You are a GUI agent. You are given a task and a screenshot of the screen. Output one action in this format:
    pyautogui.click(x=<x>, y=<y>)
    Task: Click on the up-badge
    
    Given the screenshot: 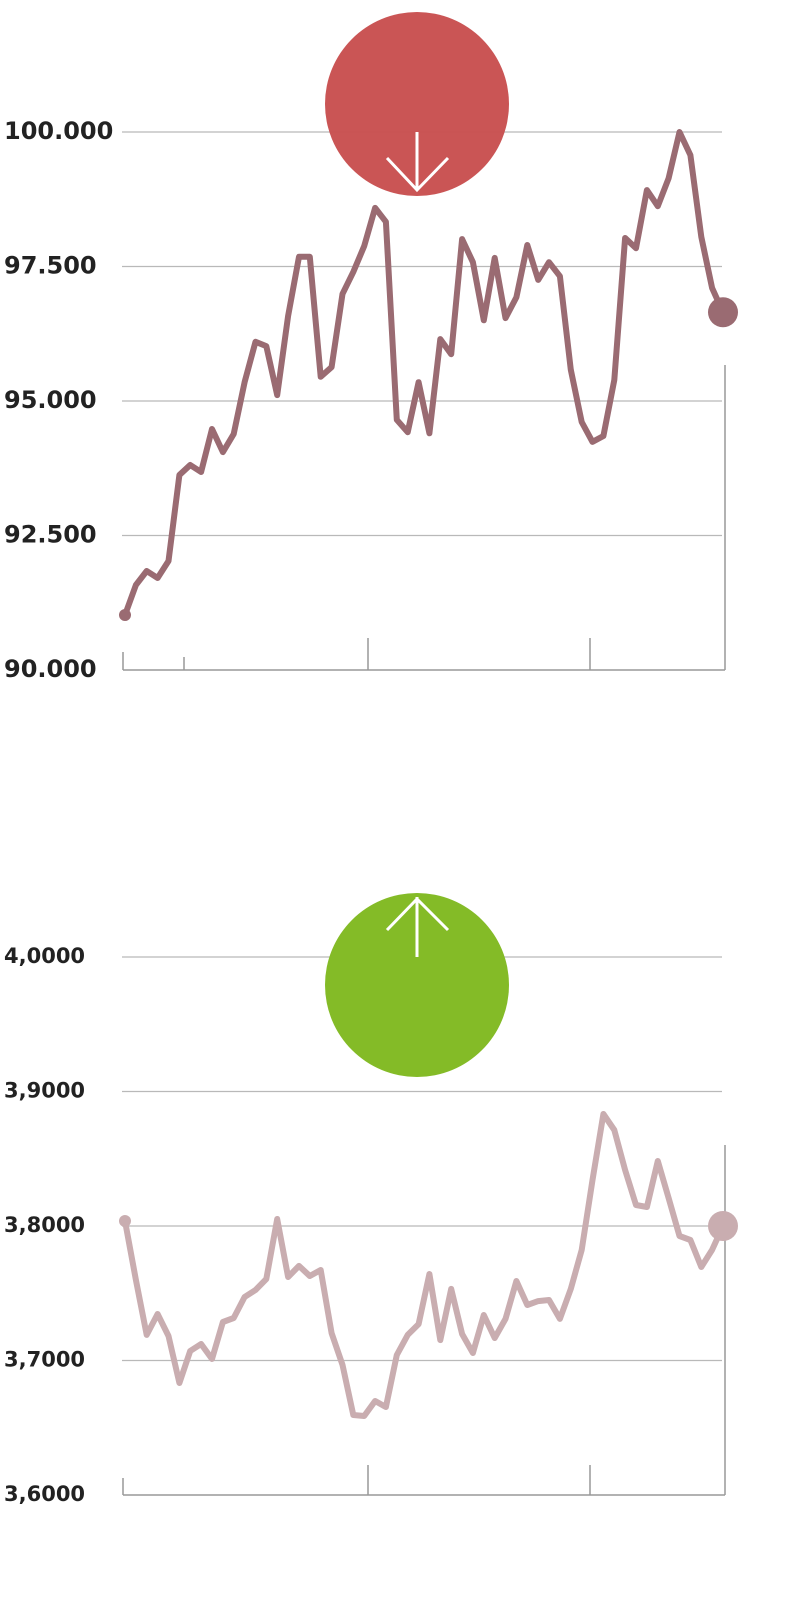 What is the action you would take?
    pyautogui.click(x=417, y=985)
    